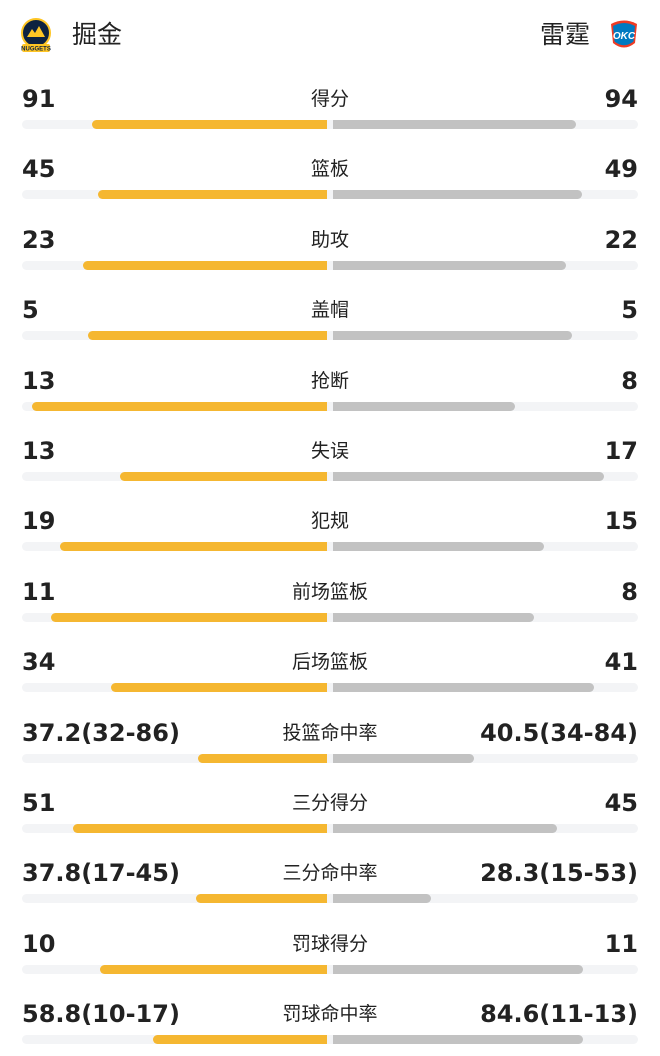  I want to click on away-stat-value: 11, so click(621, 943).